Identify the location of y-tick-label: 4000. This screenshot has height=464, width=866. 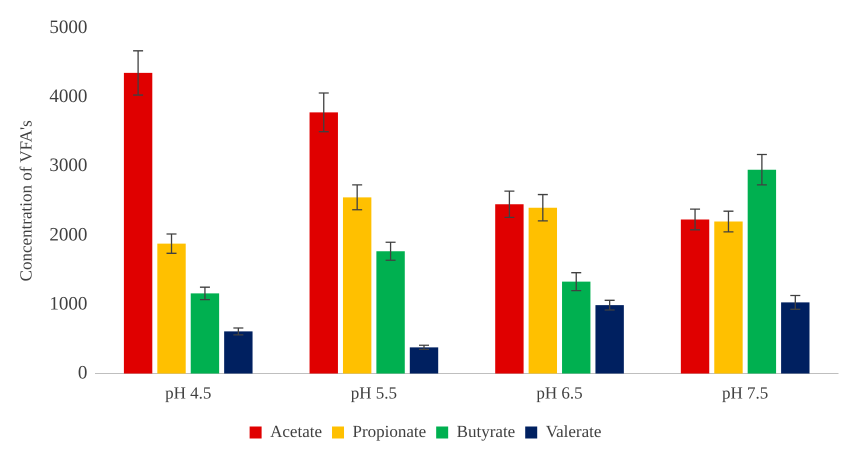
(68, 97).